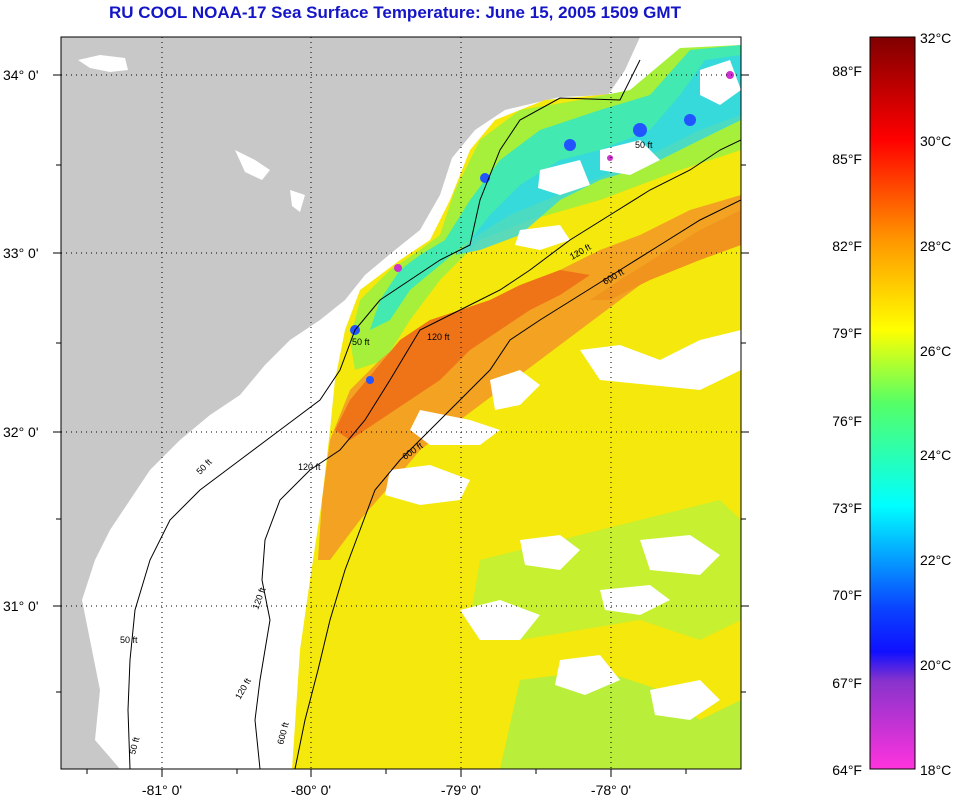 This screenshot has height=801, width=968. I want to click on contour-label-50-mid: 50 ft, so click(361, 342).